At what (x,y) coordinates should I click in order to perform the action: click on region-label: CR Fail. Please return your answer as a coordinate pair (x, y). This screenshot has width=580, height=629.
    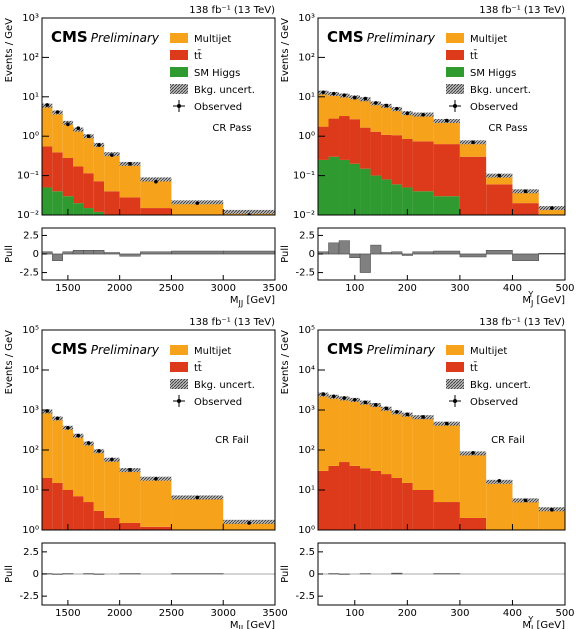
    Looking at the image, I should click on (232, 440).